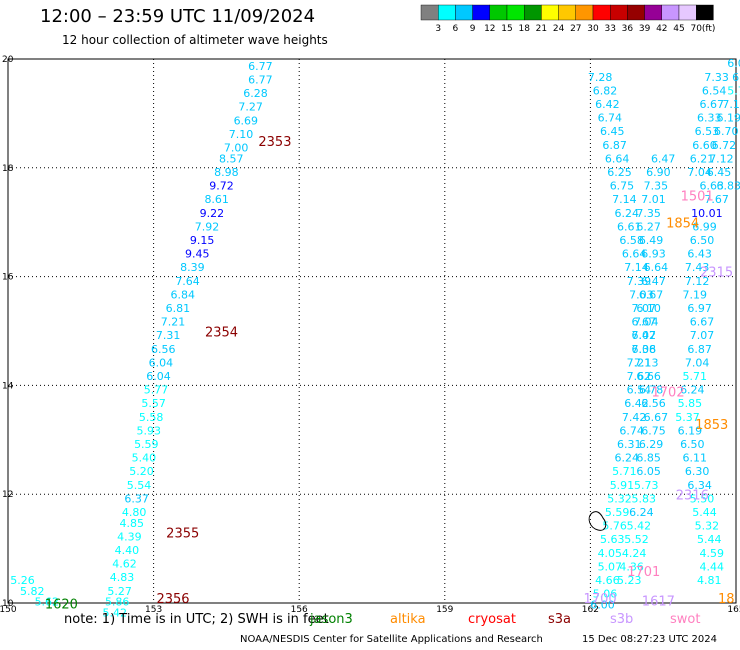 The width and height of the screenshot is (740, 650). I want to click on wave-height-label: 4.36, so click(631, 566).